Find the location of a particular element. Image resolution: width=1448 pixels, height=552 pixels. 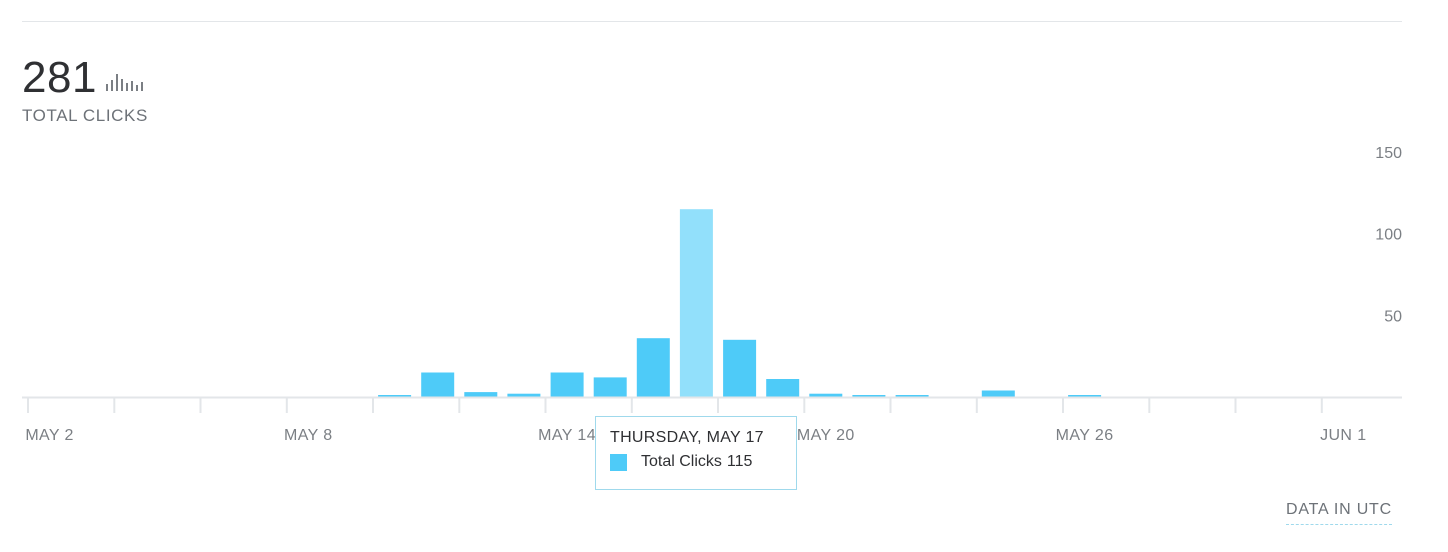

tooltip-value: 115 is located at coordinates (739, 461).